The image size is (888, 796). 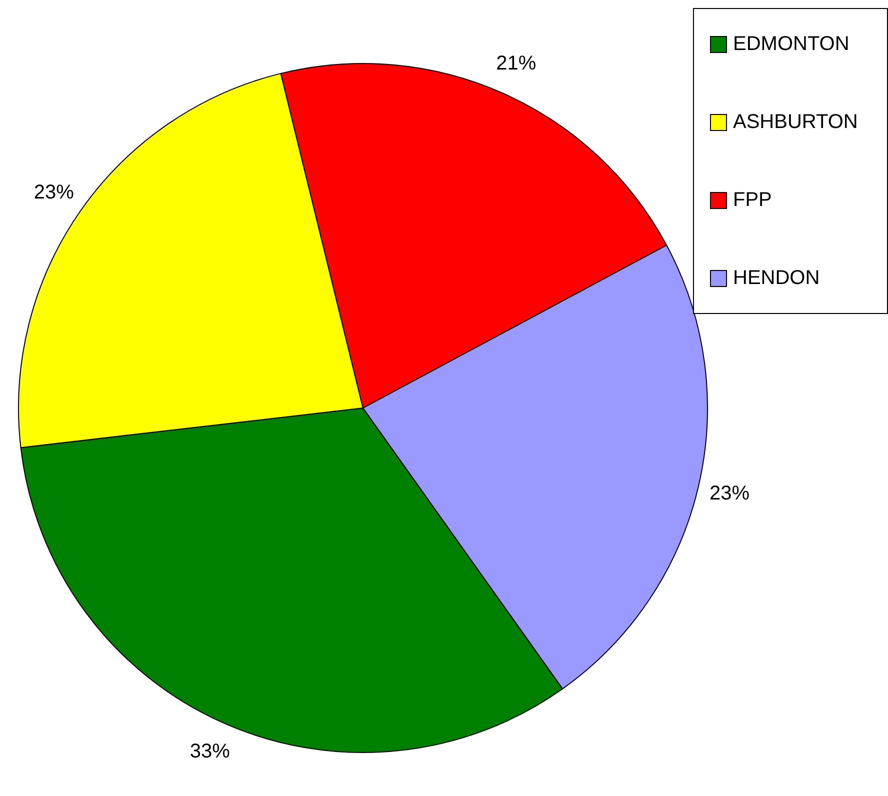 What do you see at coordinates (776, 278) in the screenshot?
I see `legend-label: HENDON` at bounding box center [776, 278].